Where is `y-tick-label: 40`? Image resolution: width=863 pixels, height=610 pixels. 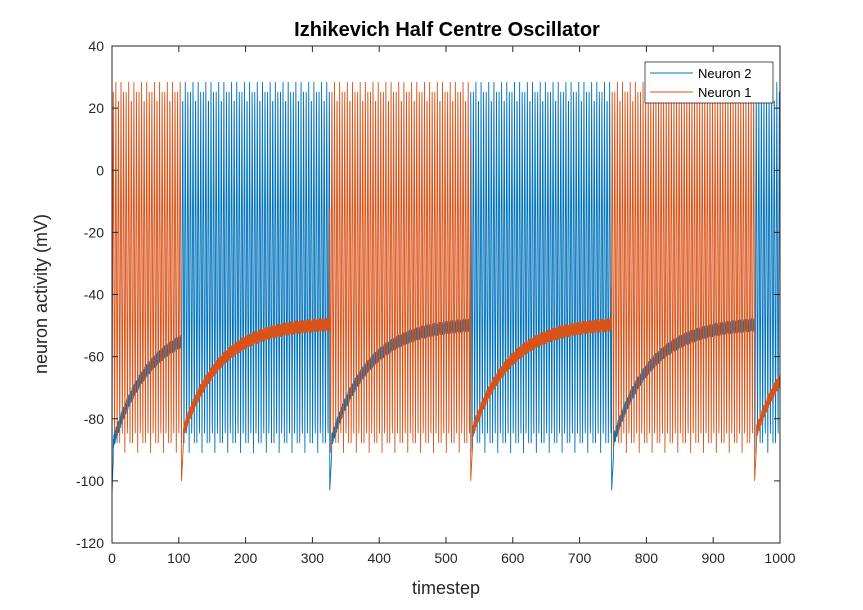 y-tick-label: 40 is located at coordinates (96, 46).